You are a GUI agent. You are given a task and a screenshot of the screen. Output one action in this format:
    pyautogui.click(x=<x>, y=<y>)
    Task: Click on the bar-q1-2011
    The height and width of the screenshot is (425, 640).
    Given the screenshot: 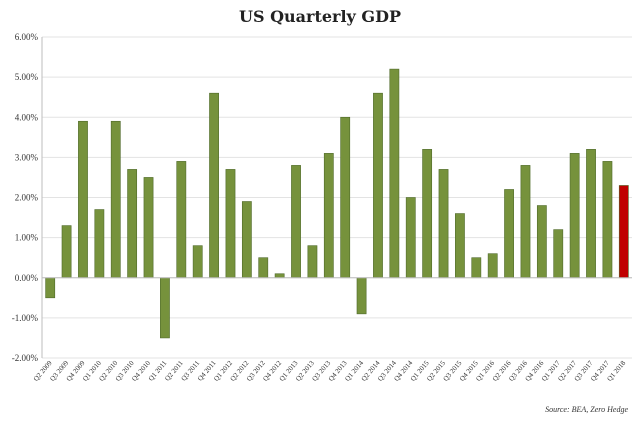 What is the action you would take?
    pyautogui.click(x=165, y=308)
    